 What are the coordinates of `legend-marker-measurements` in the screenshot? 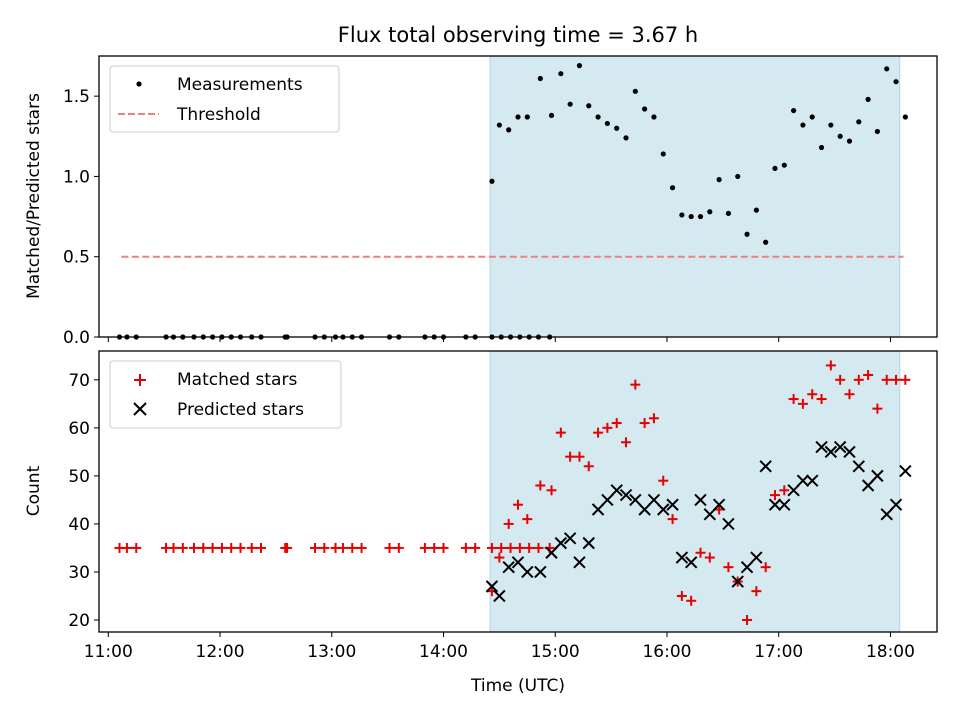 It's located at (139, 84).